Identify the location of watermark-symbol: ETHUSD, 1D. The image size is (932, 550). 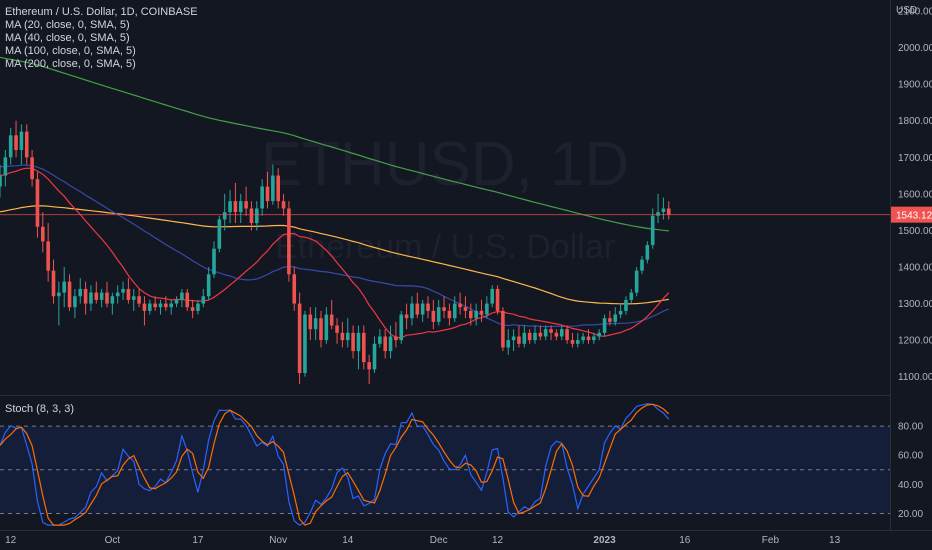
(445, 164).